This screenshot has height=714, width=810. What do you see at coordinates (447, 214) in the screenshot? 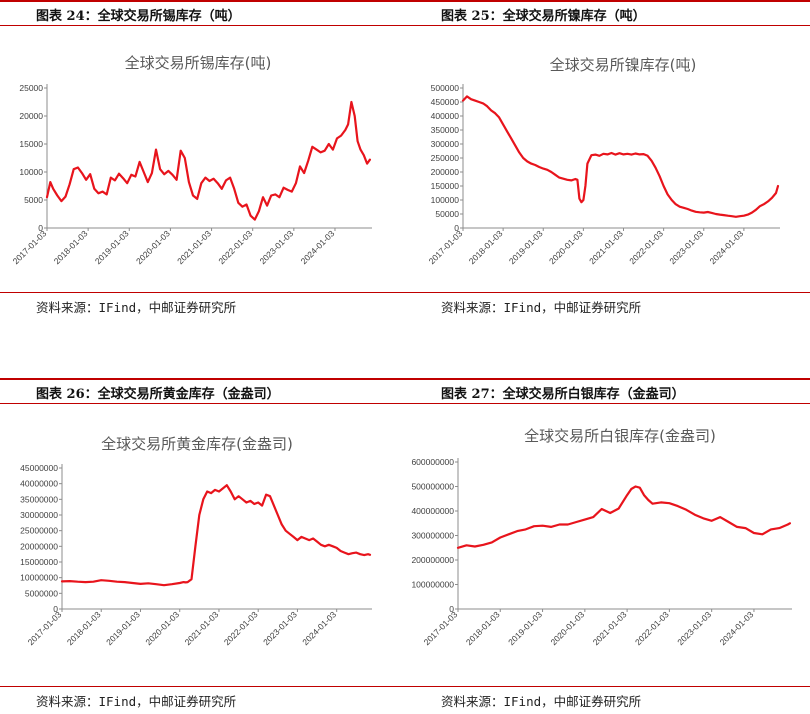
I see `y-tick-label: 50000` at bounding box center [447, 214].